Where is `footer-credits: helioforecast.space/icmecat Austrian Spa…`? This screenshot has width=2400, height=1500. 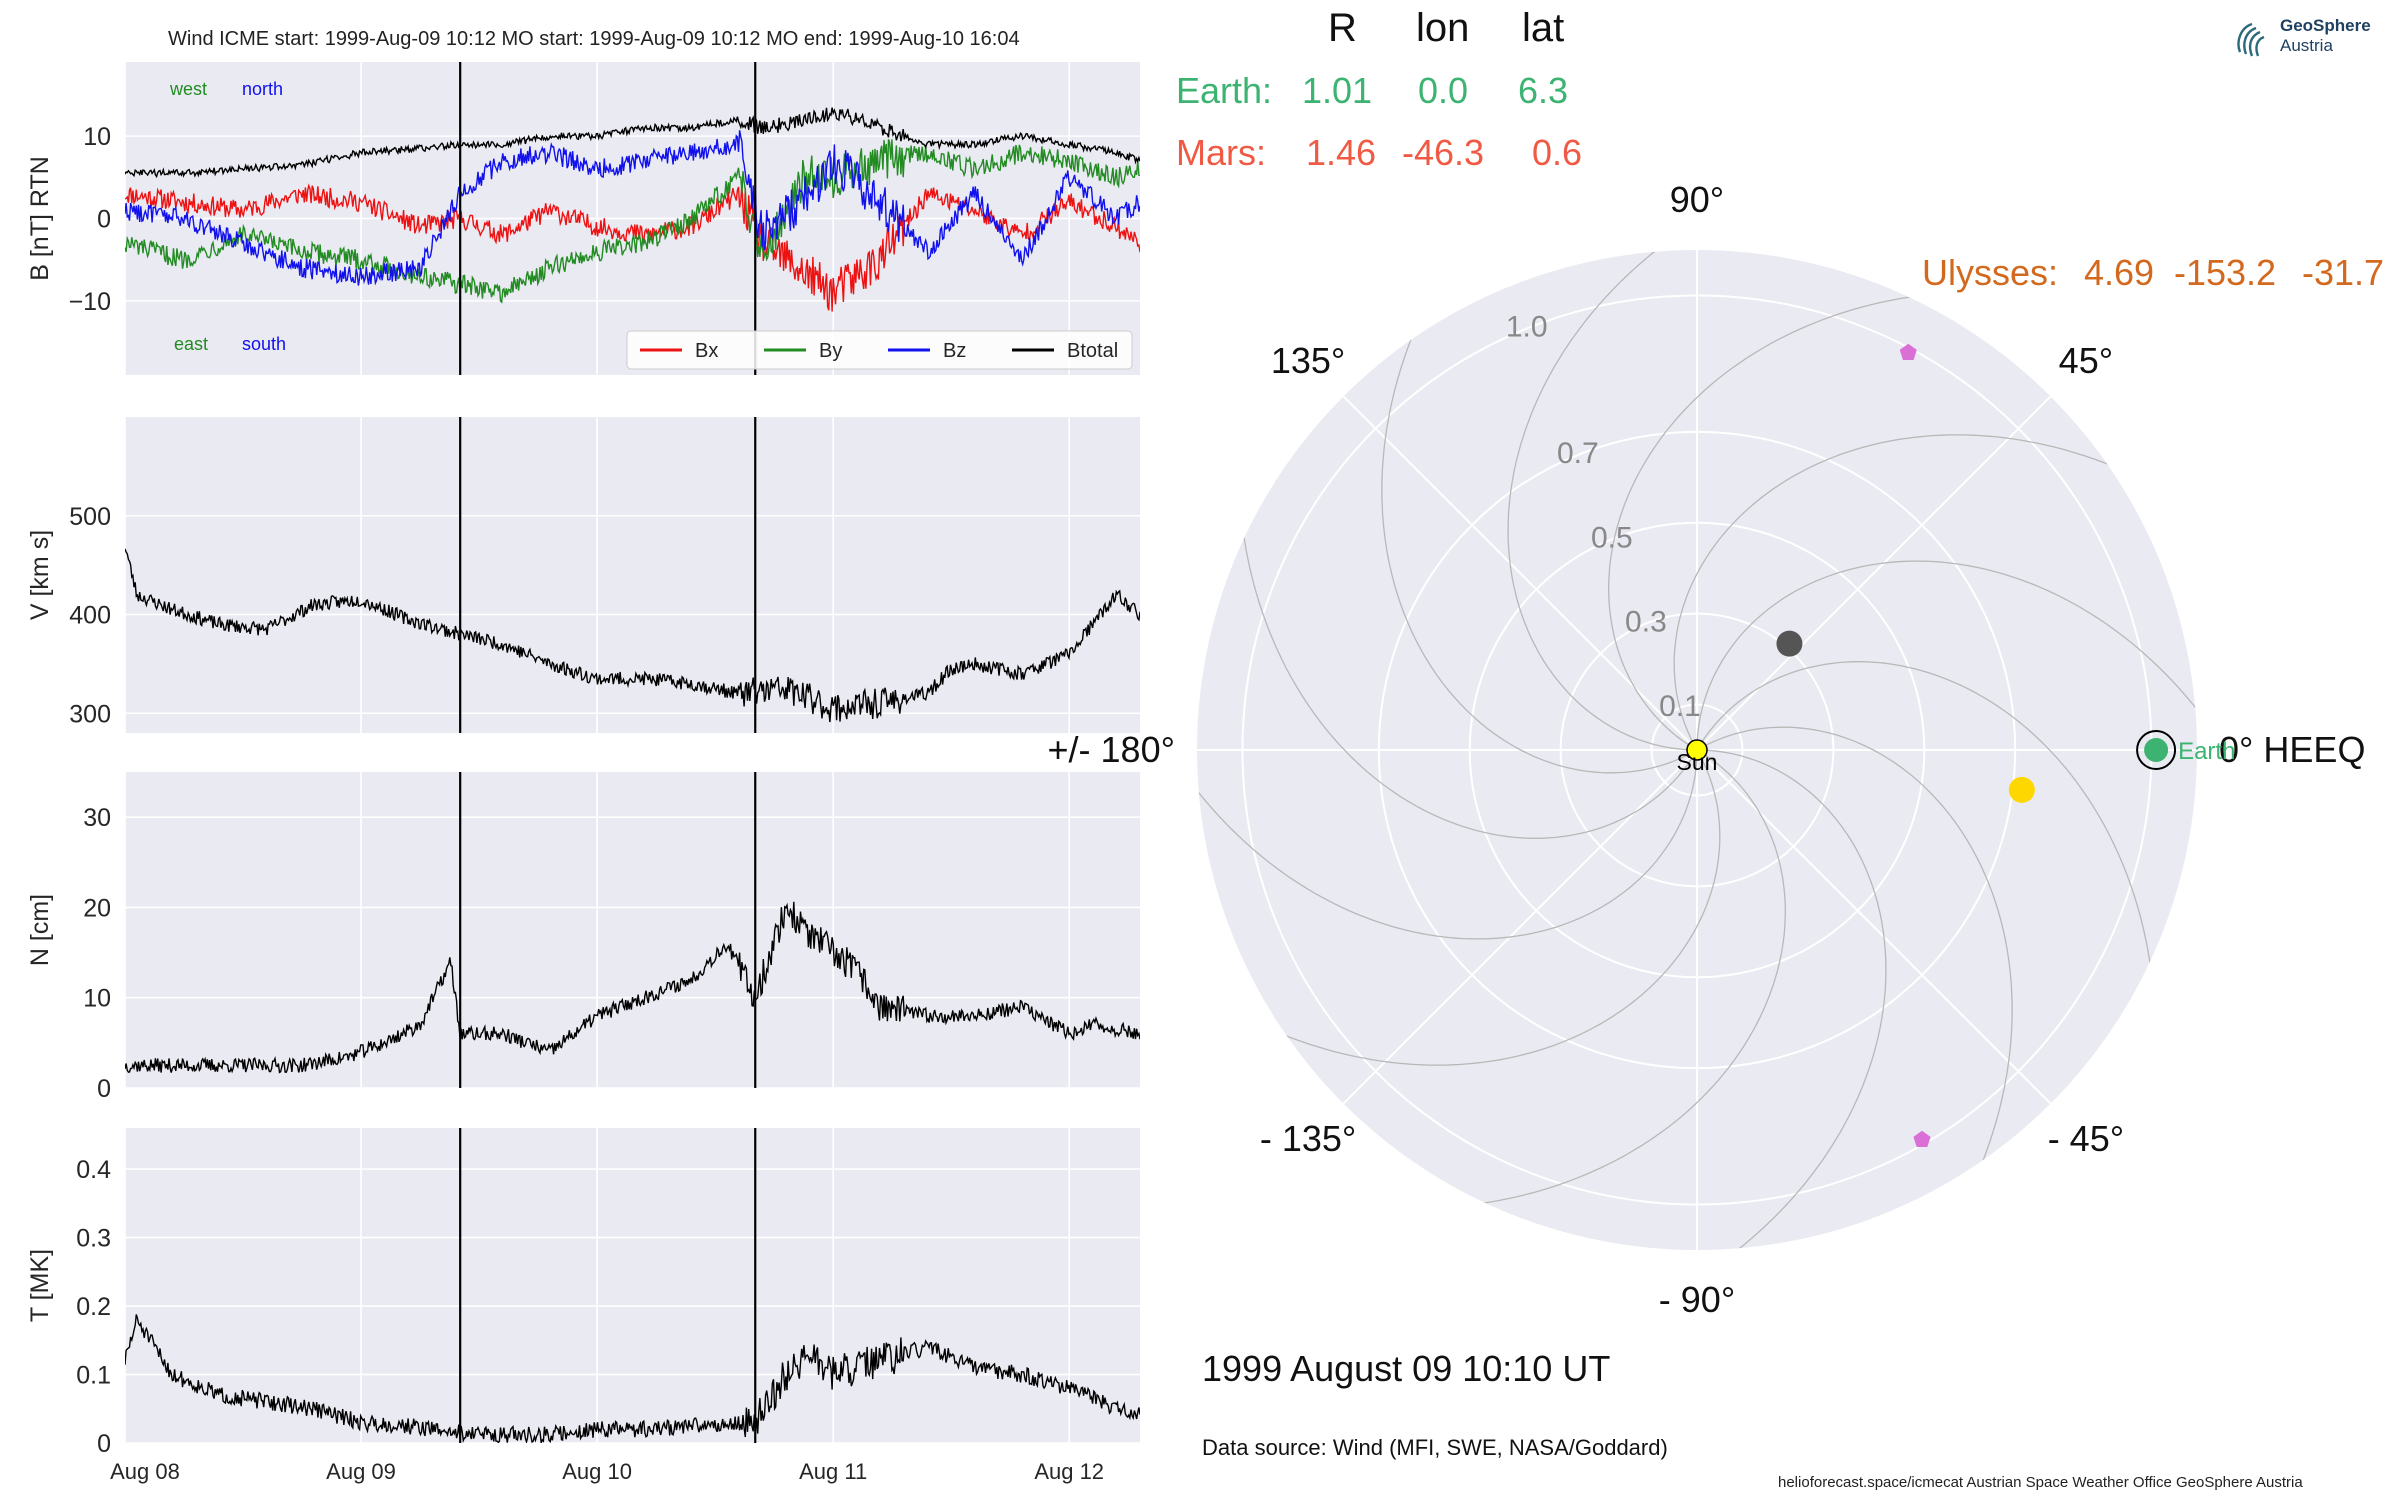 footer-credits: helioforecast.space/icmecat Austrian Spa… is located at coordinates (2040, 1482).